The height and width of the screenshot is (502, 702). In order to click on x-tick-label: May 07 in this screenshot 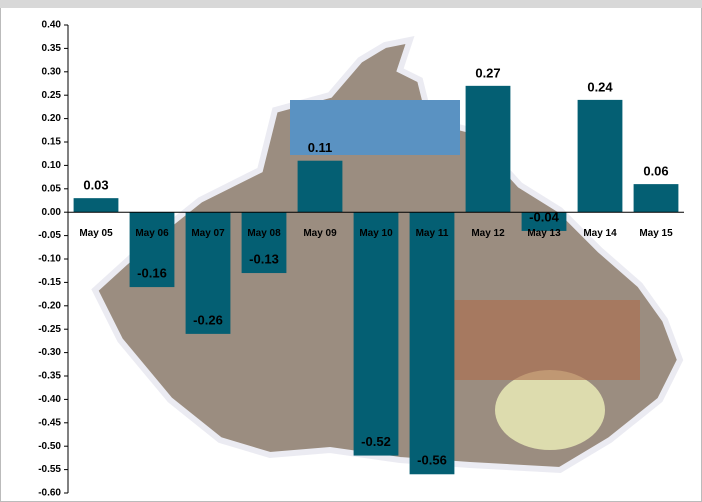, I will do `click(208, 233)`.